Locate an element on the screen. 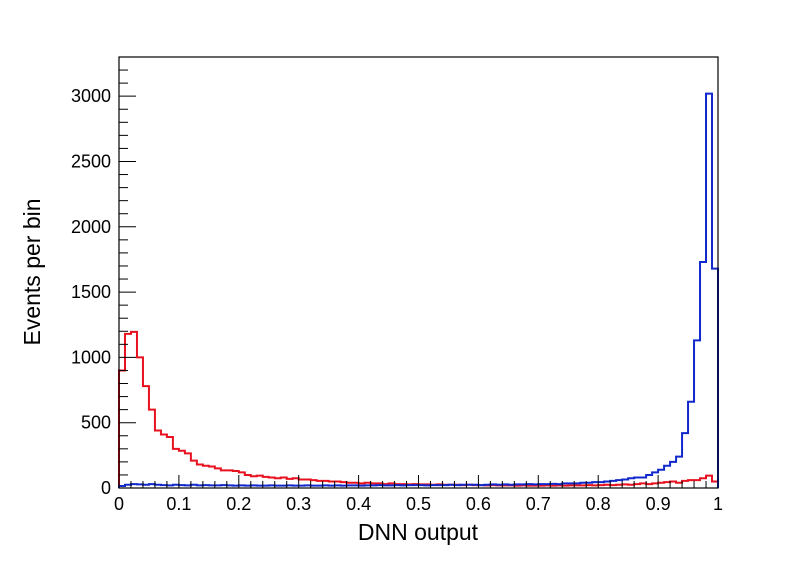 The height and width of the screenshot is (575, 798). y-tick-label: 2000 is located at coordinates (91, 227).